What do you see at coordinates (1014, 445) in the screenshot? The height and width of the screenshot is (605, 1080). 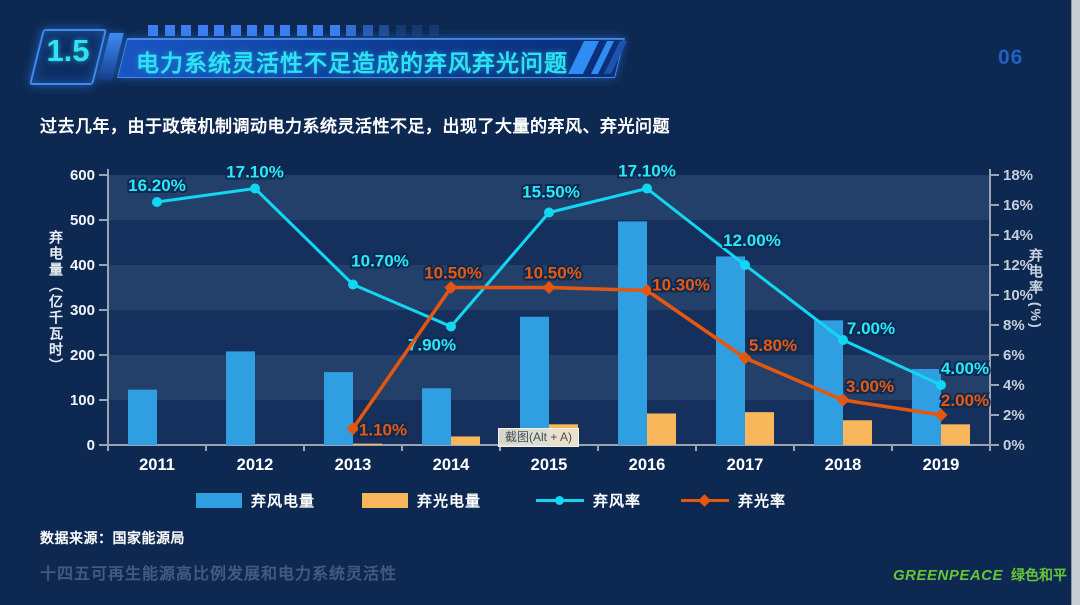 I see `y2-axis-tick-label: 0%` at bounding box center [1014, 445].